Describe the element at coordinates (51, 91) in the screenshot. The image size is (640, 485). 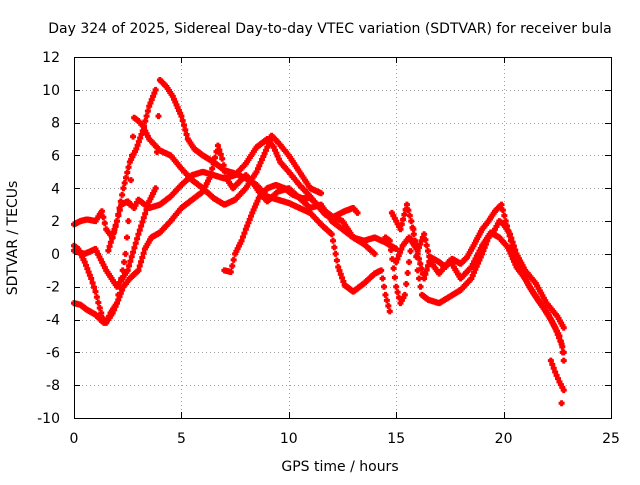
I see `y-tick-label: 10` at that location.